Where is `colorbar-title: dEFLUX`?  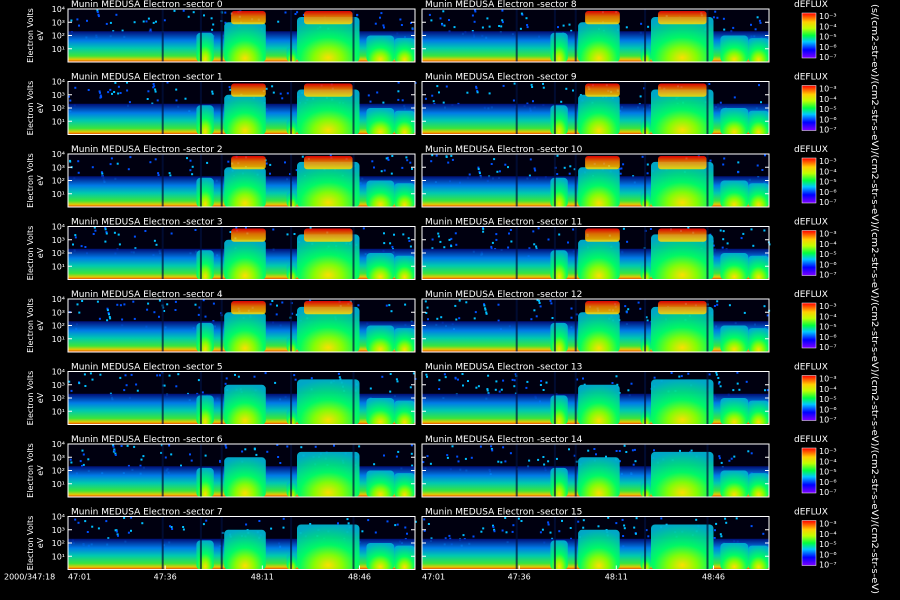
colorbar-title: dEFLUX is located at coordinates (811, 223).